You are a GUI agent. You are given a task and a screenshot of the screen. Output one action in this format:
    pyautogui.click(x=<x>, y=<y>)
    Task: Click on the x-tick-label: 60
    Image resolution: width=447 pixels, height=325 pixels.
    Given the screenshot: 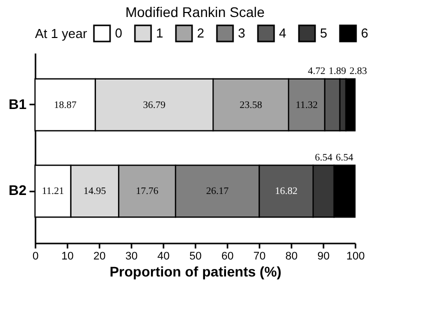 What is the action you would take?
    pyautogui.click(x=227, y=256)
    